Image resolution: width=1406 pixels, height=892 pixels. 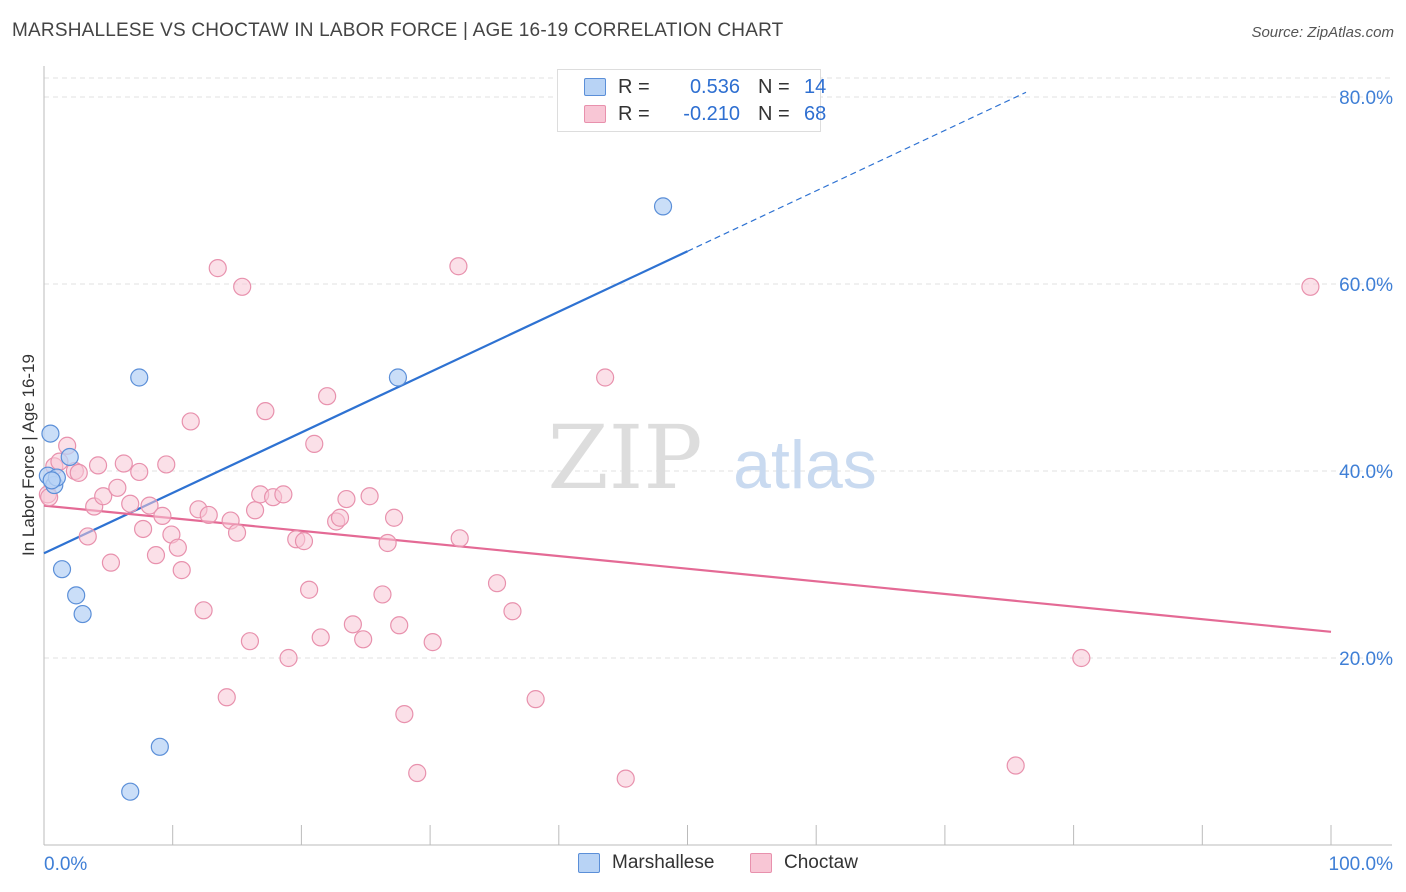 I want to click on x-tick-label-max: 100.0%, so click(x=1361, y=864).